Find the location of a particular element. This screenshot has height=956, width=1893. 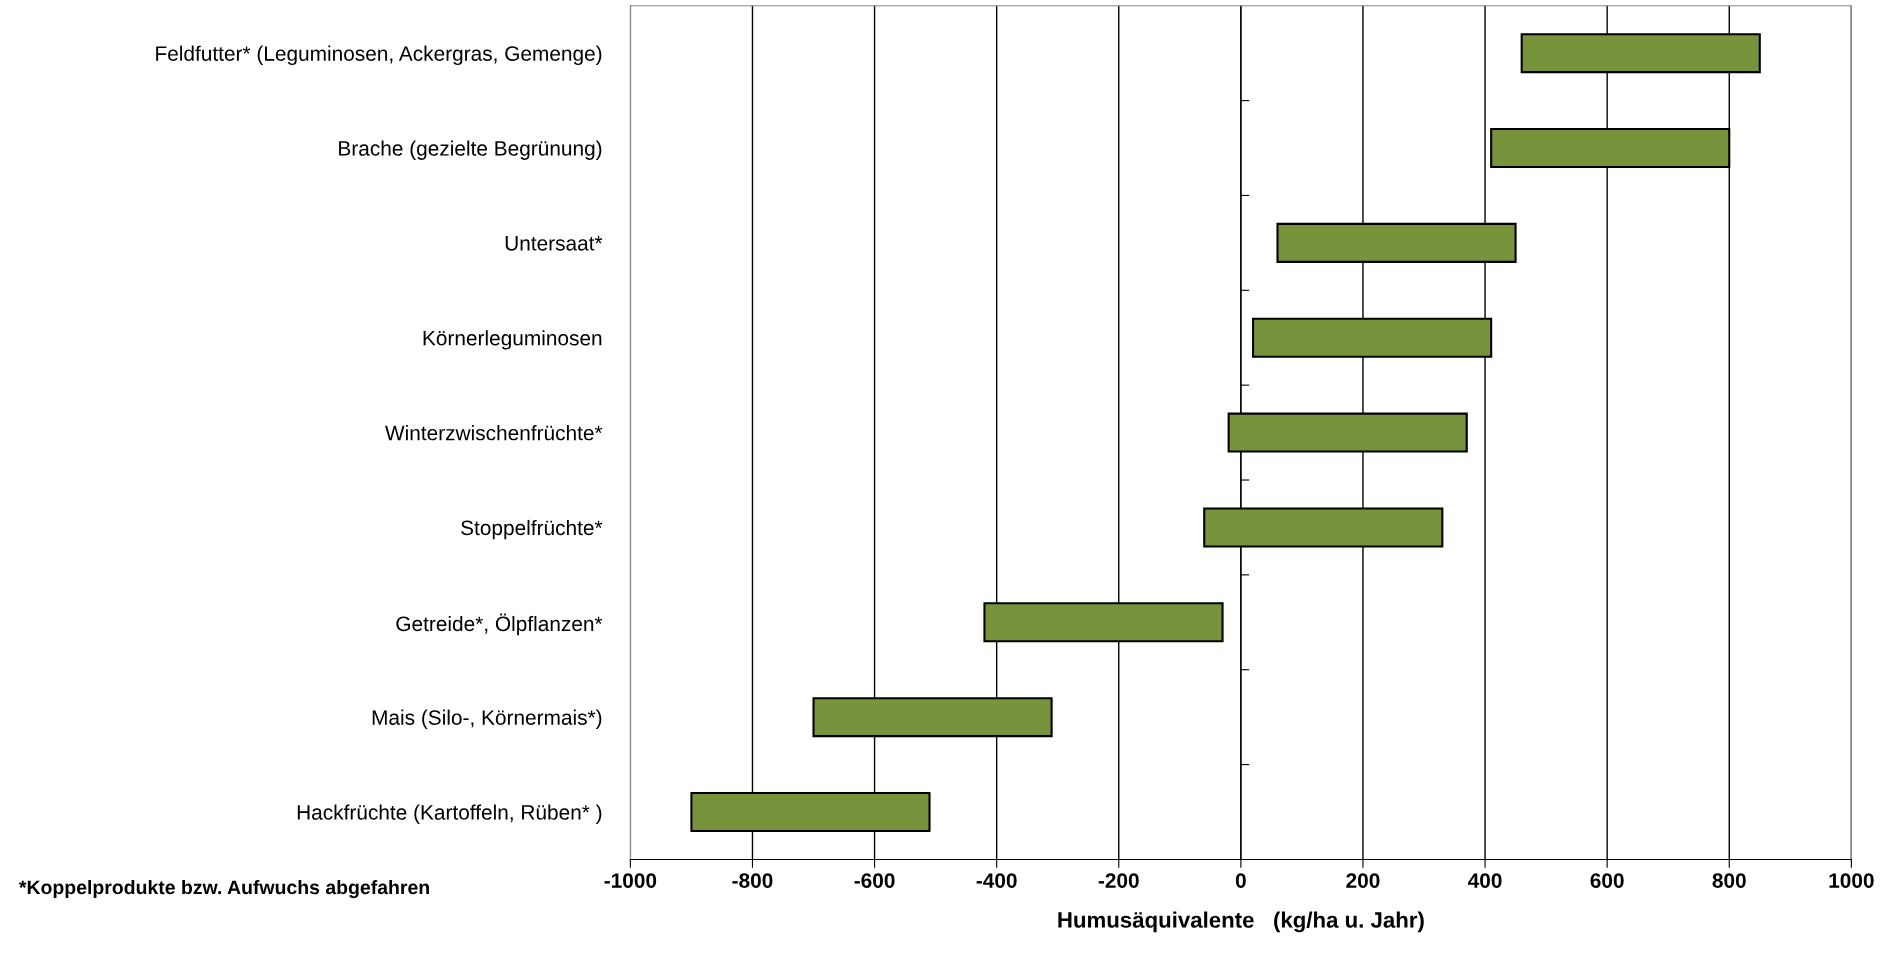

x-tick-label: 800 is located at coordinates (1729, 880).